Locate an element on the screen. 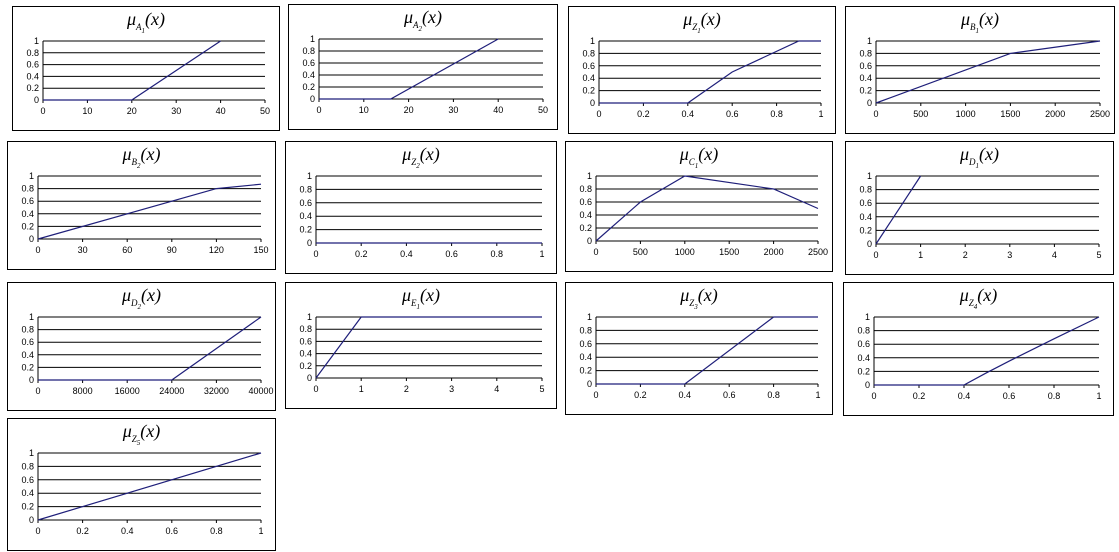  x-tick-label: 3 is located at coordinates (1009, 255).